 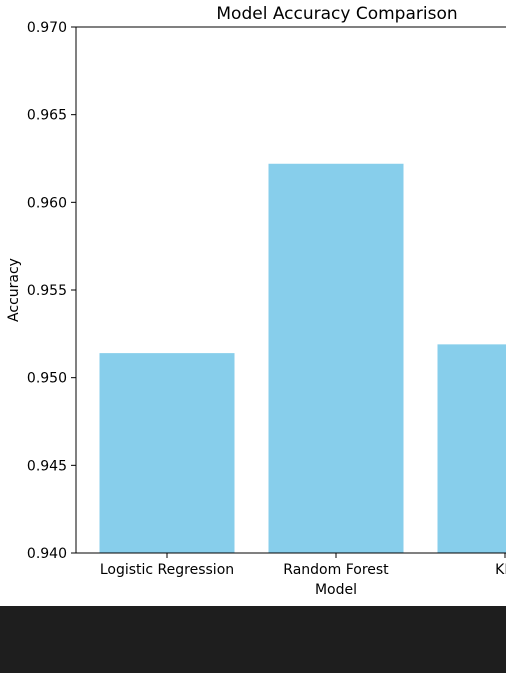 What do you see at coordinates (14, 290) in the screenshot?
I see `y-axis-title: Accuracy` at bounding box center [14, 290].